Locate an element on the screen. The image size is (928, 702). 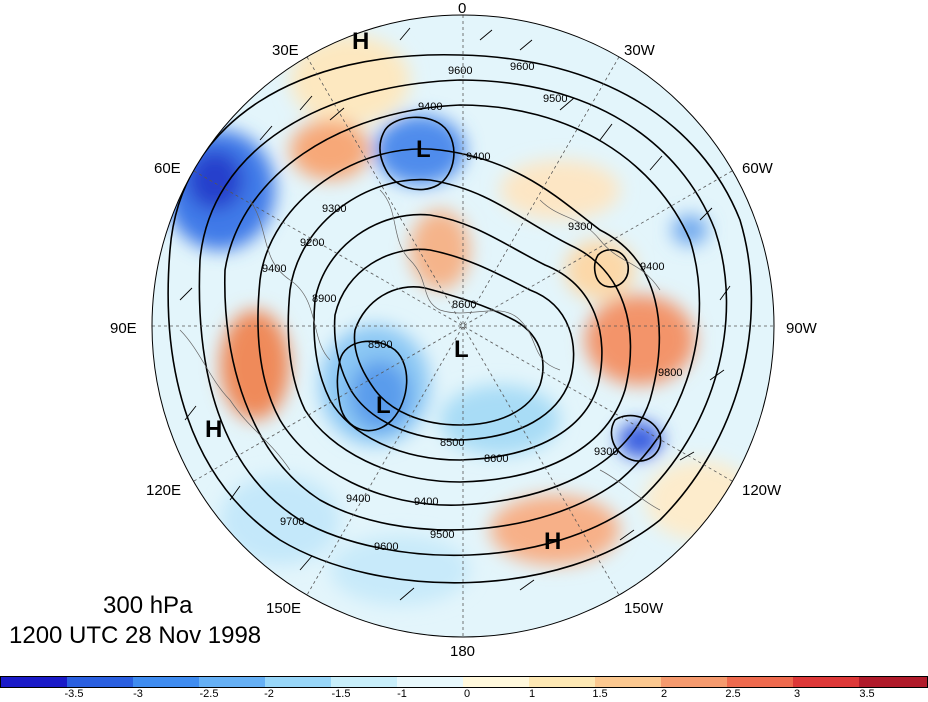
lon-label-60e: 60E is located at coordinates (167, 168).